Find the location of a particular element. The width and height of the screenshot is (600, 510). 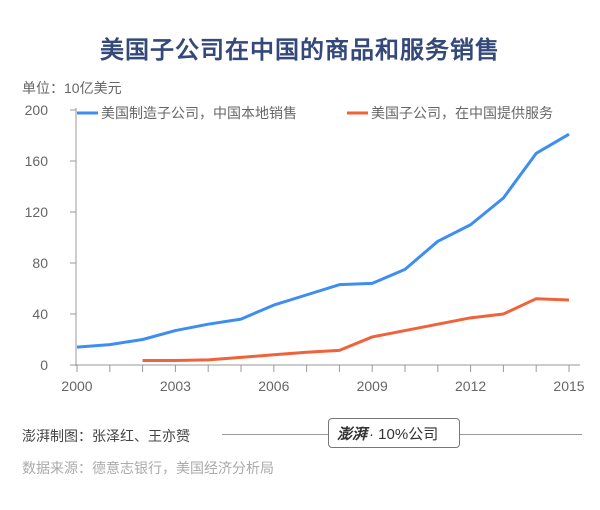

legend-label-2: 美国子公司，在中国提供服务 is located at coordinates (462, 113).